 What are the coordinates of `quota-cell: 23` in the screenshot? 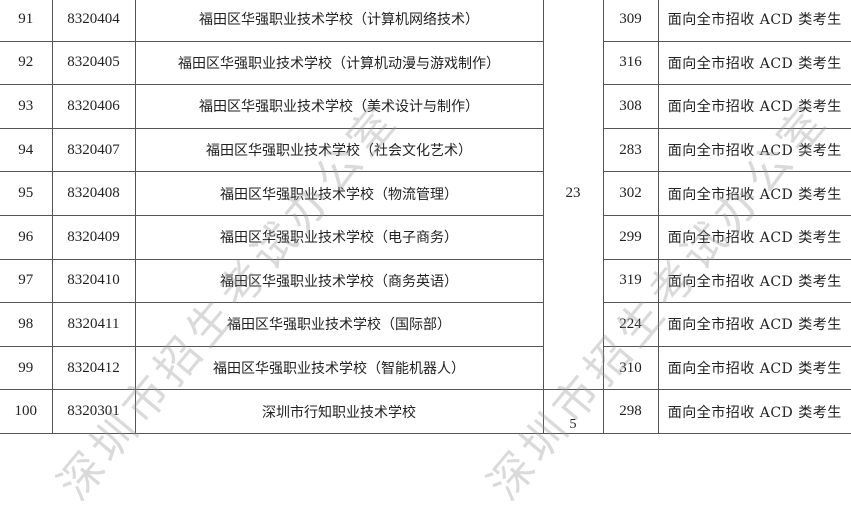 It's located at (573, 195).